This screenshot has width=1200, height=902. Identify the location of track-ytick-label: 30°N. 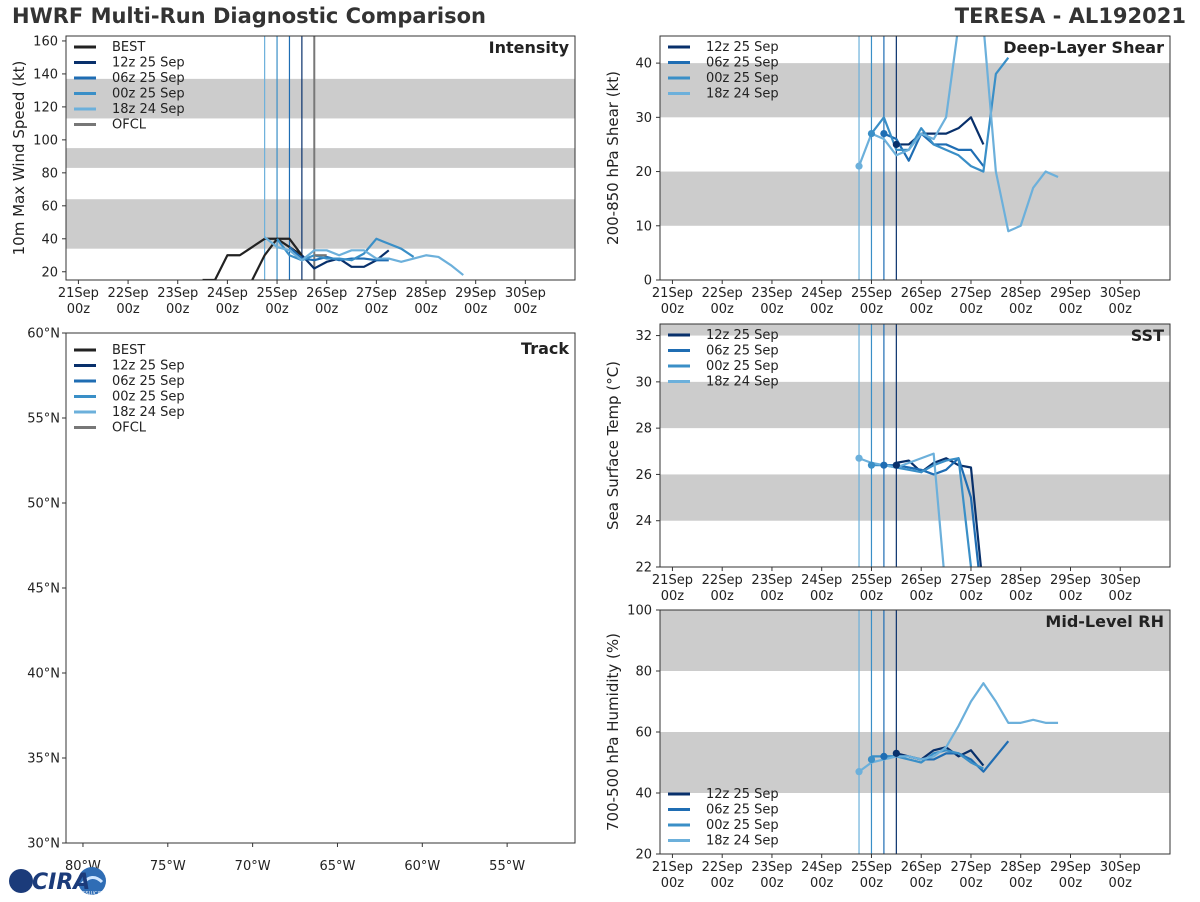
(43, 844).